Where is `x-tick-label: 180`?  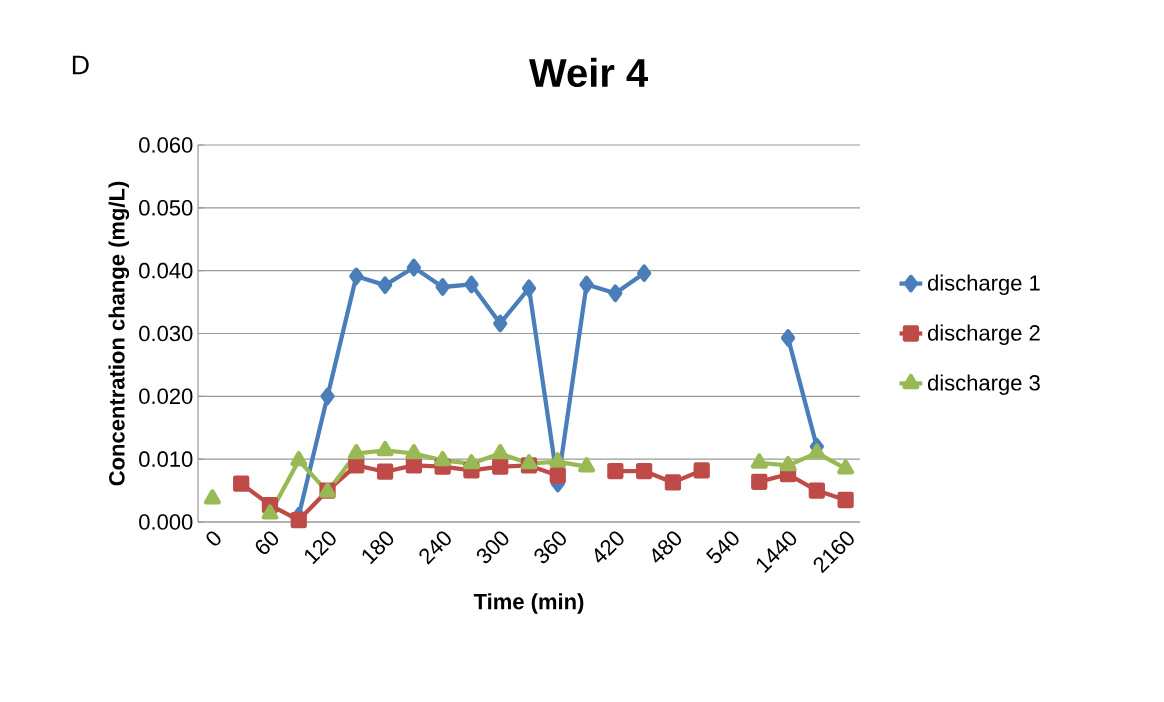
x-tick-label: 180 is located at coordinates (378, 548).